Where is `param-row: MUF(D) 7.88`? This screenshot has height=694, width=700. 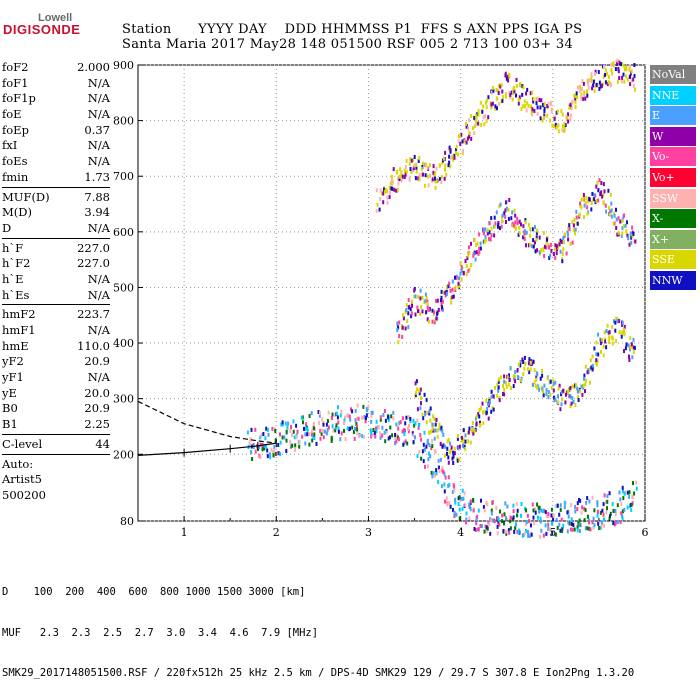
param-row: MUF(D) 7.88 is located at coordinates (56, 198).